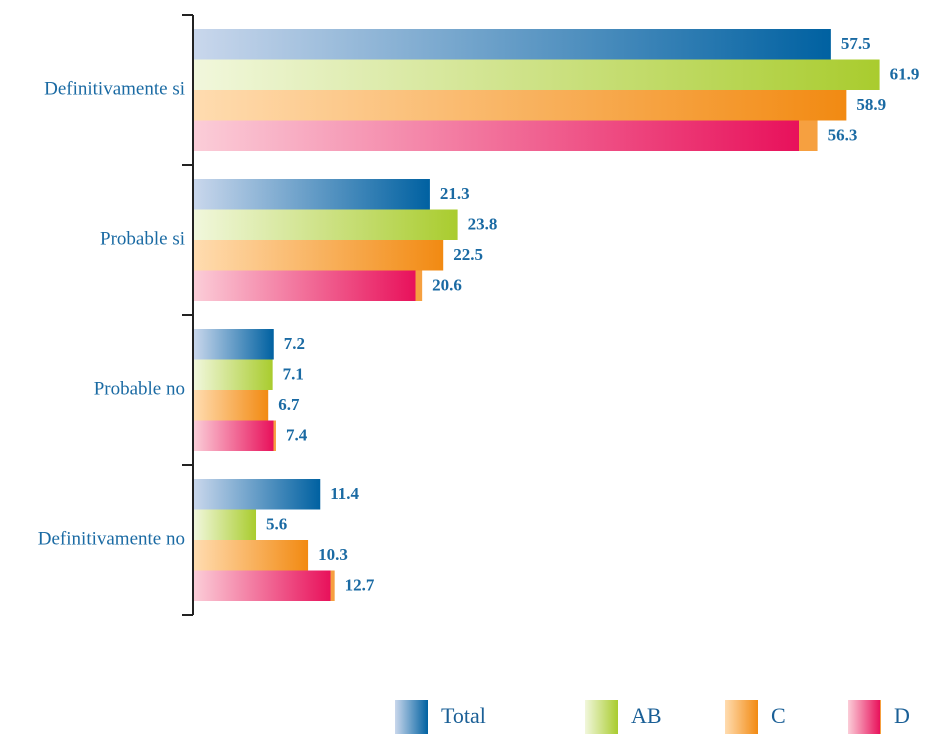  What do you see at coordinates (905, 74) in the screenshot?
I see `value-label: 61.9` at bounding box center [905, 74].